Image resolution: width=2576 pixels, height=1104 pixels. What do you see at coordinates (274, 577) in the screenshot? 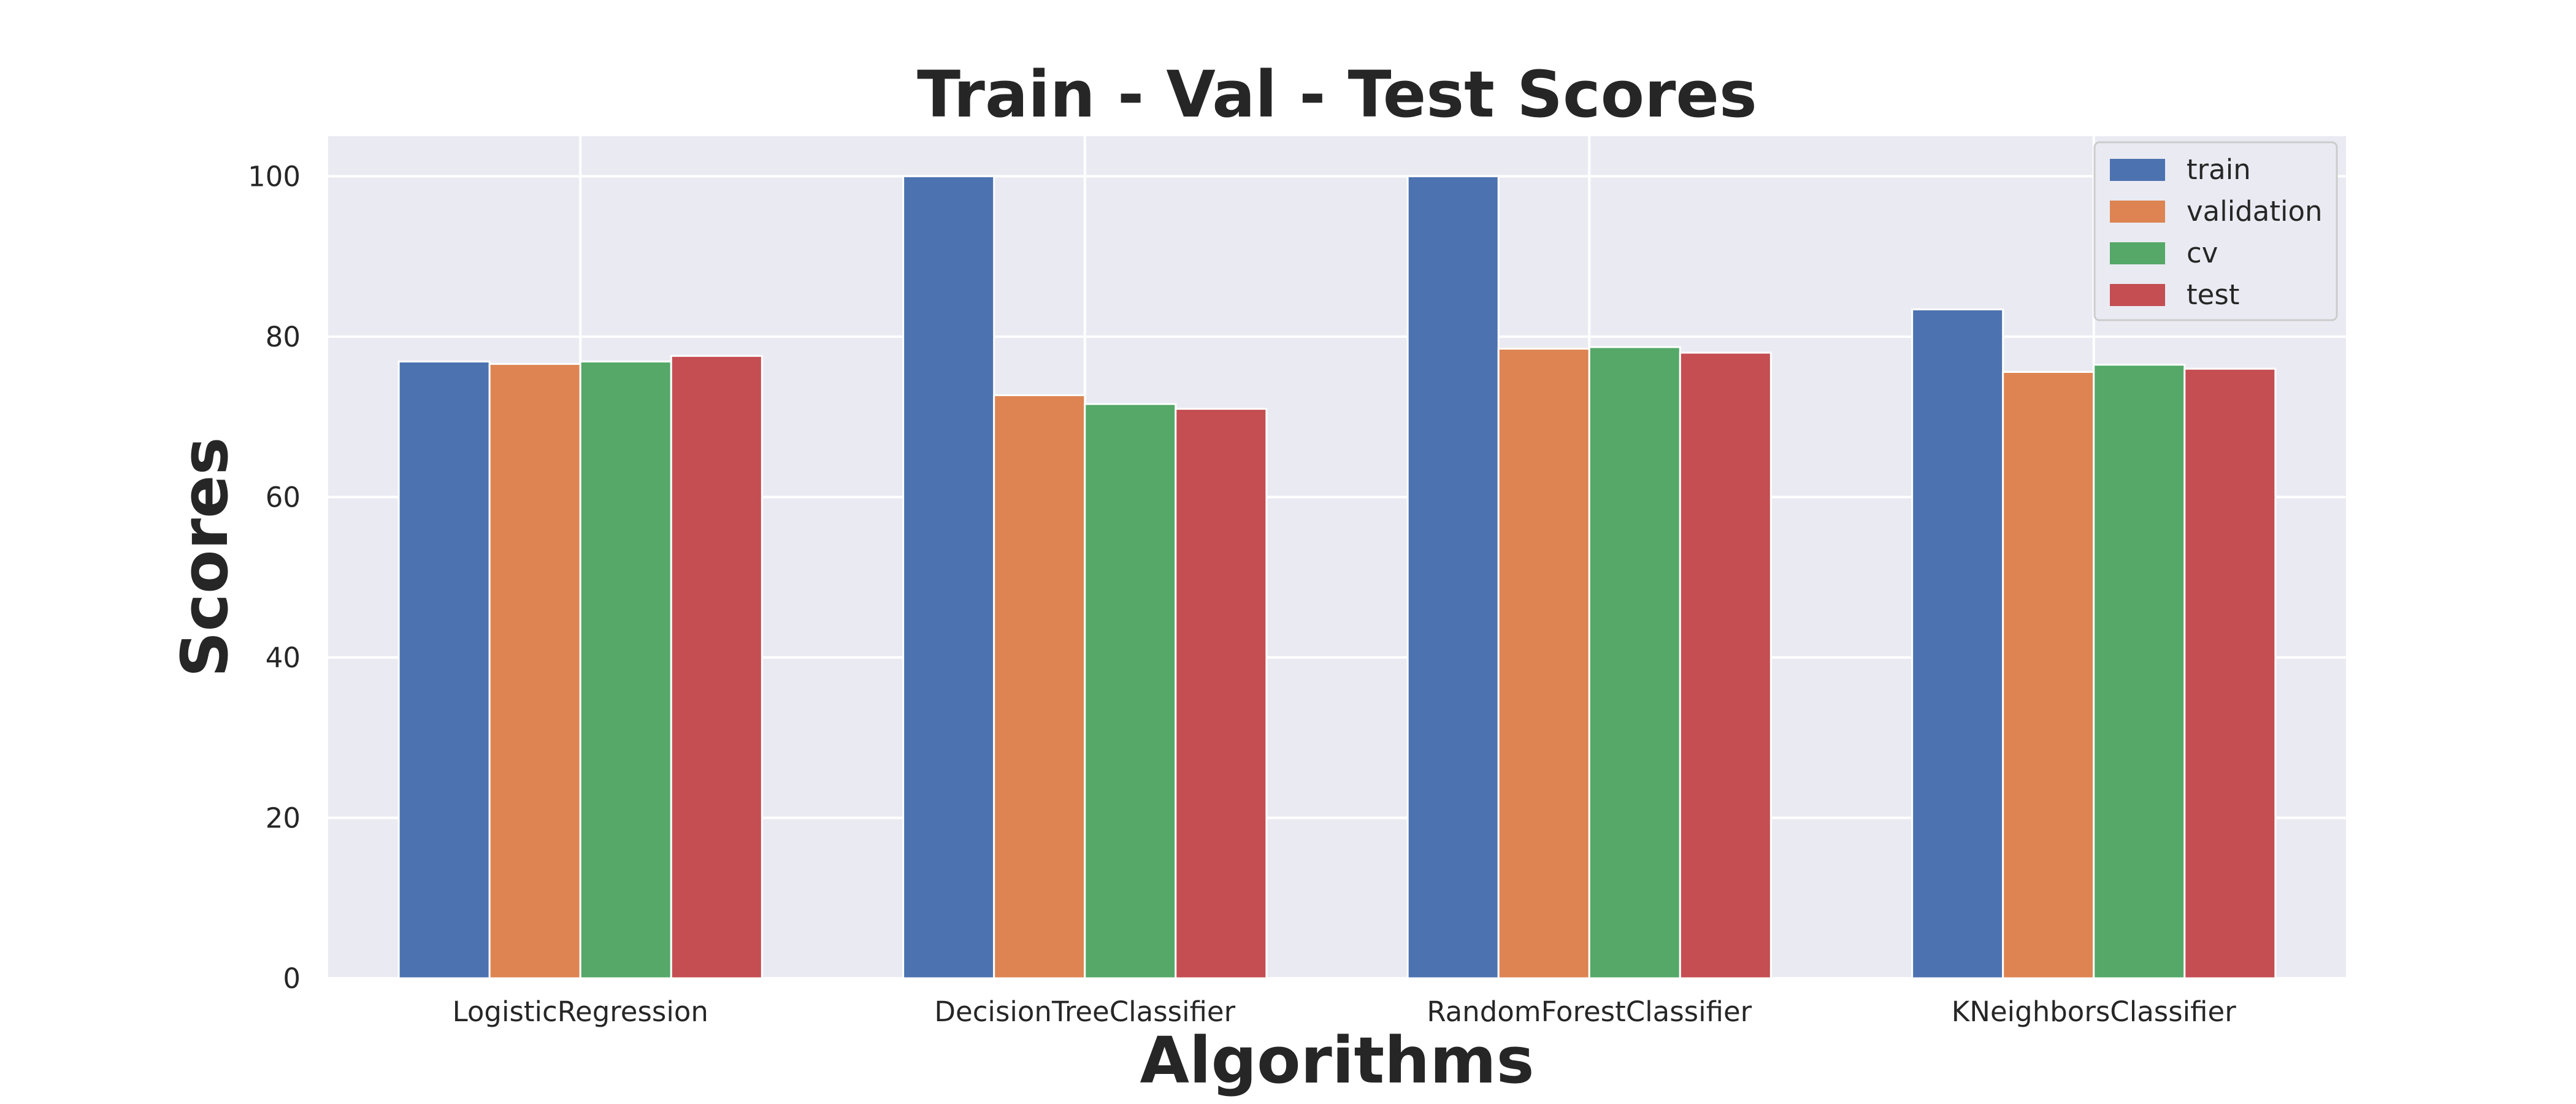
I see `y-axis-ticks: 0 20 40 60 80 100` at bounding box center [274, 577].